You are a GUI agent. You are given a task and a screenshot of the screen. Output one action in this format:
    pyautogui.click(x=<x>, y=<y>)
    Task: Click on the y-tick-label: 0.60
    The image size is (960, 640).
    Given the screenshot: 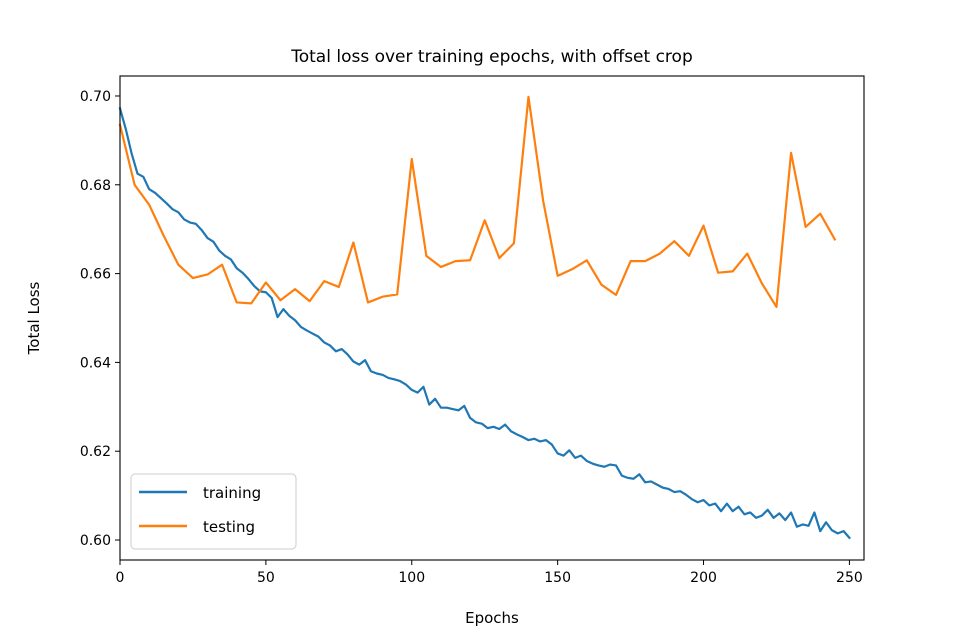 What is the action you would take?
    pyautogui.click(x=95, y=541)
    